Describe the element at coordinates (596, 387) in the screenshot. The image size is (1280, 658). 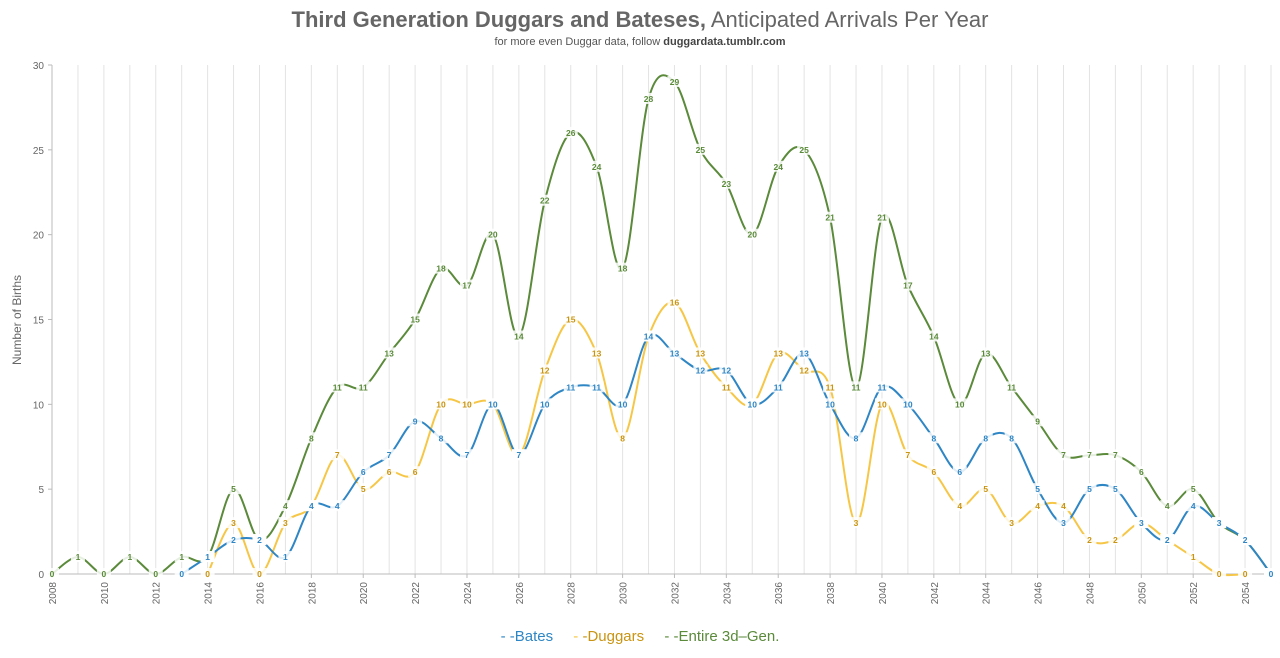
I see `data-label-bates: 11` at that location.